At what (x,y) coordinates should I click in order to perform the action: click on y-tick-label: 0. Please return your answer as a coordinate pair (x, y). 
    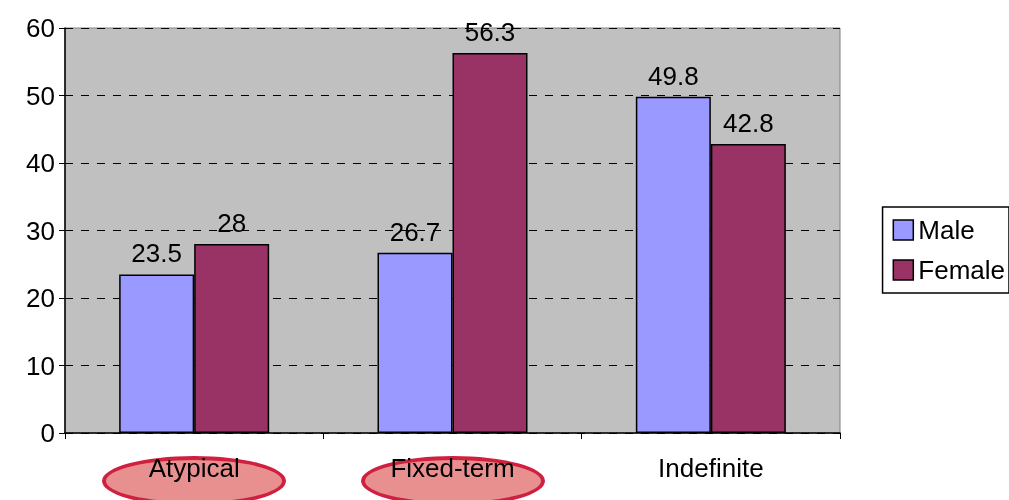
    Looking at the image, I should click on (47, 433).